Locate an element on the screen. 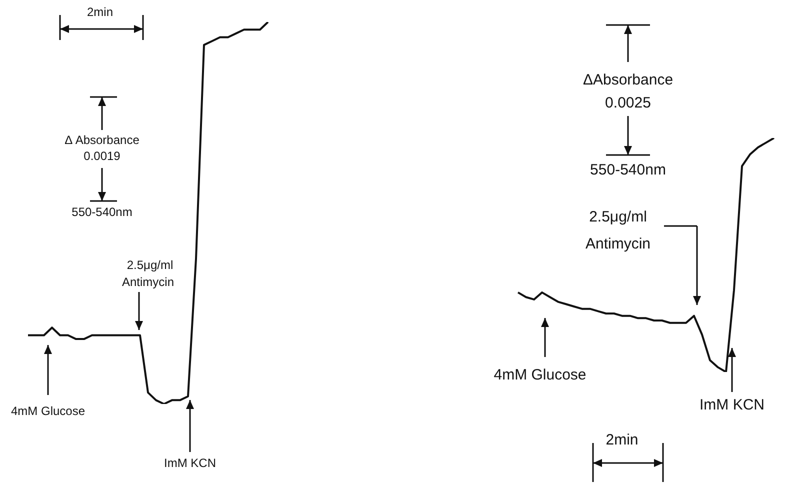 The height and width of the screenshot is (483, 795). text: 0.0025 is located at coordinates (628, 103).